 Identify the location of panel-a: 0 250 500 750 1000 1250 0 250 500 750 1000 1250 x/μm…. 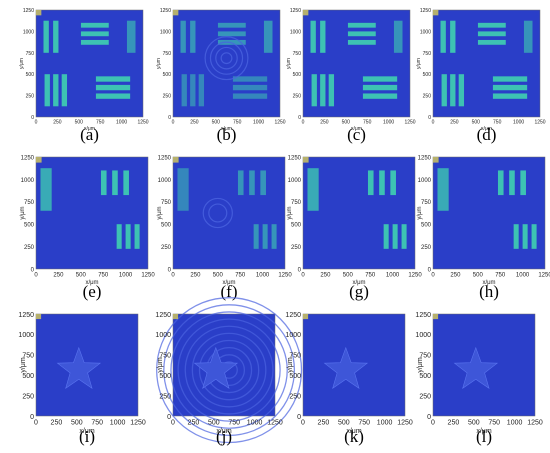
(83, 70).